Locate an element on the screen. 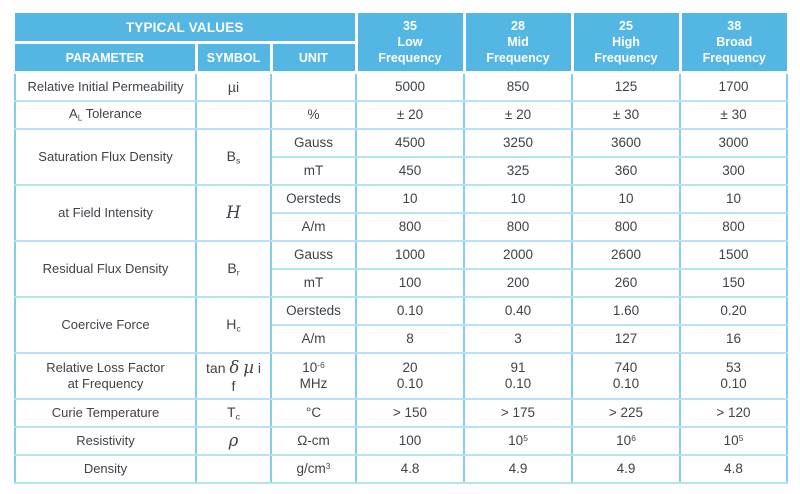  parameter-cell: Curie Temperature is located at coordinates (105, 413).